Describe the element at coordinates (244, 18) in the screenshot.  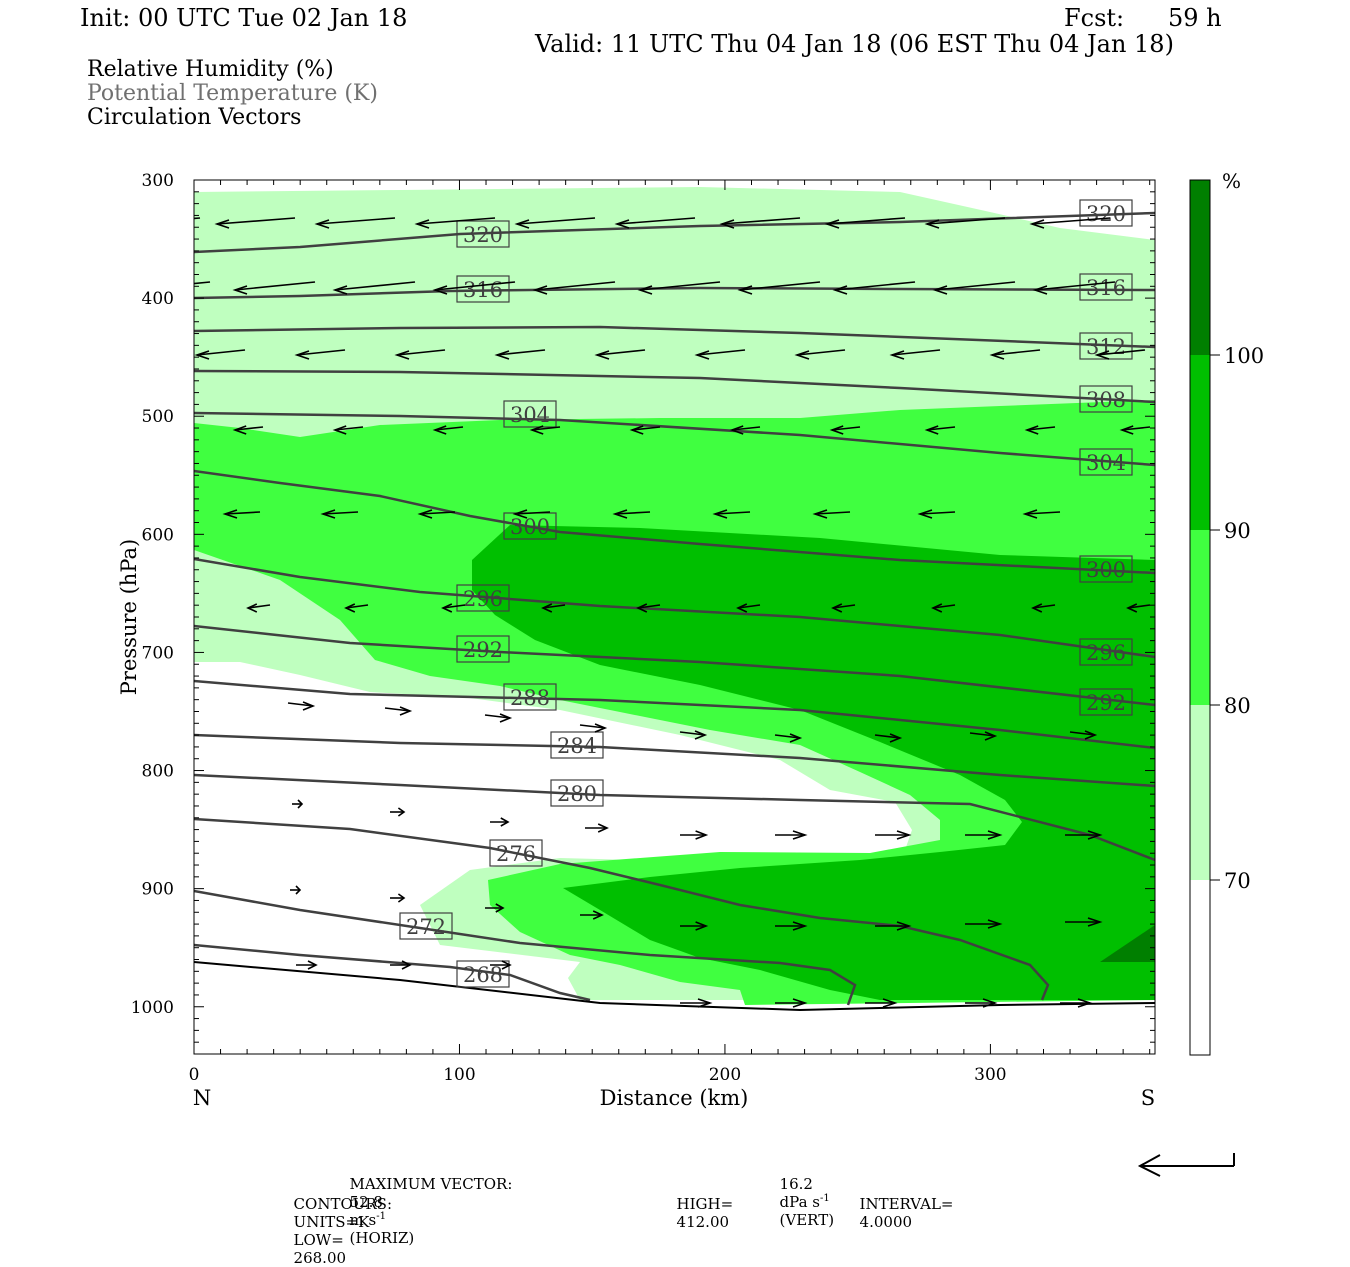
I see `init-time: Init: 00 UTC Tue 02 Jan 18` at that location.